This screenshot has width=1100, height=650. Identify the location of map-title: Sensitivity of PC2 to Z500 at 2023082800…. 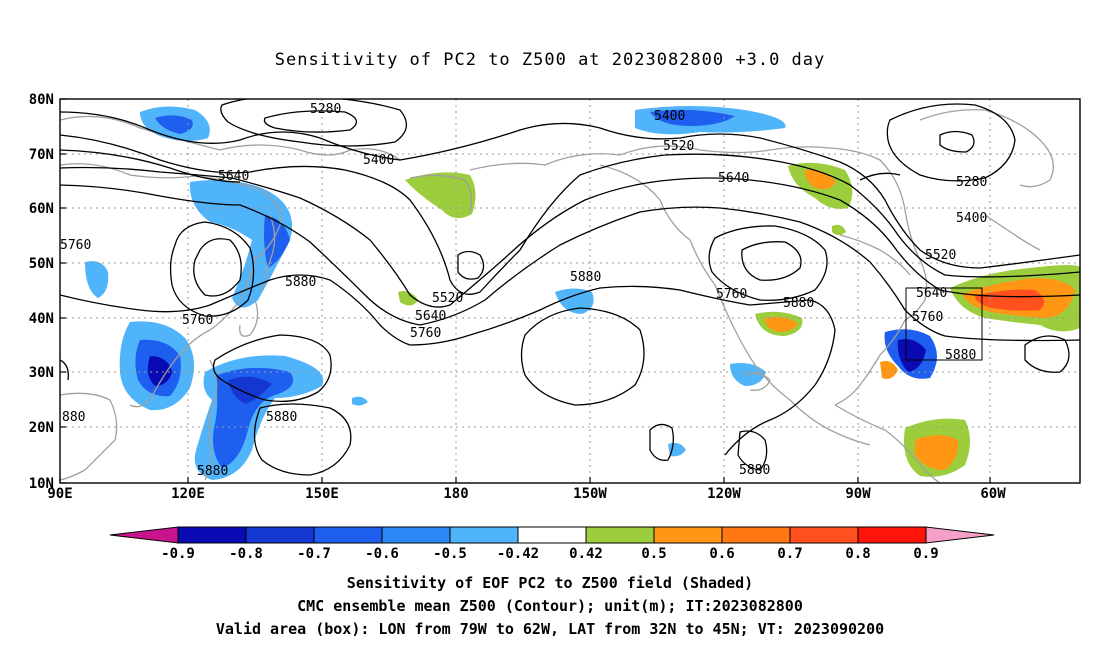
(550, 60).